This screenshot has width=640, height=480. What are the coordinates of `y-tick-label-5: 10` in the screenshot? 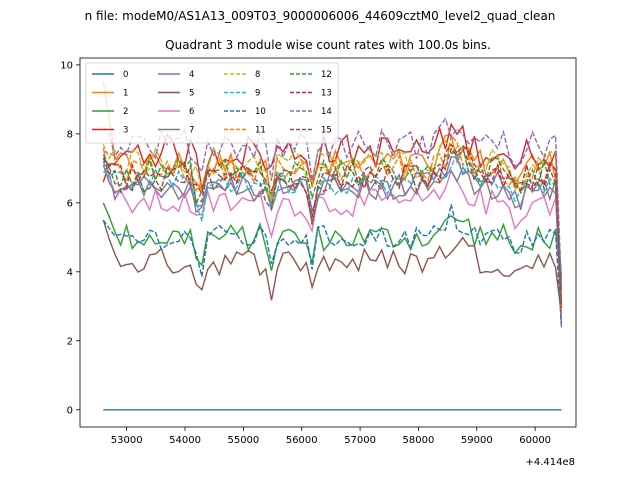 It's located at (66, 65).